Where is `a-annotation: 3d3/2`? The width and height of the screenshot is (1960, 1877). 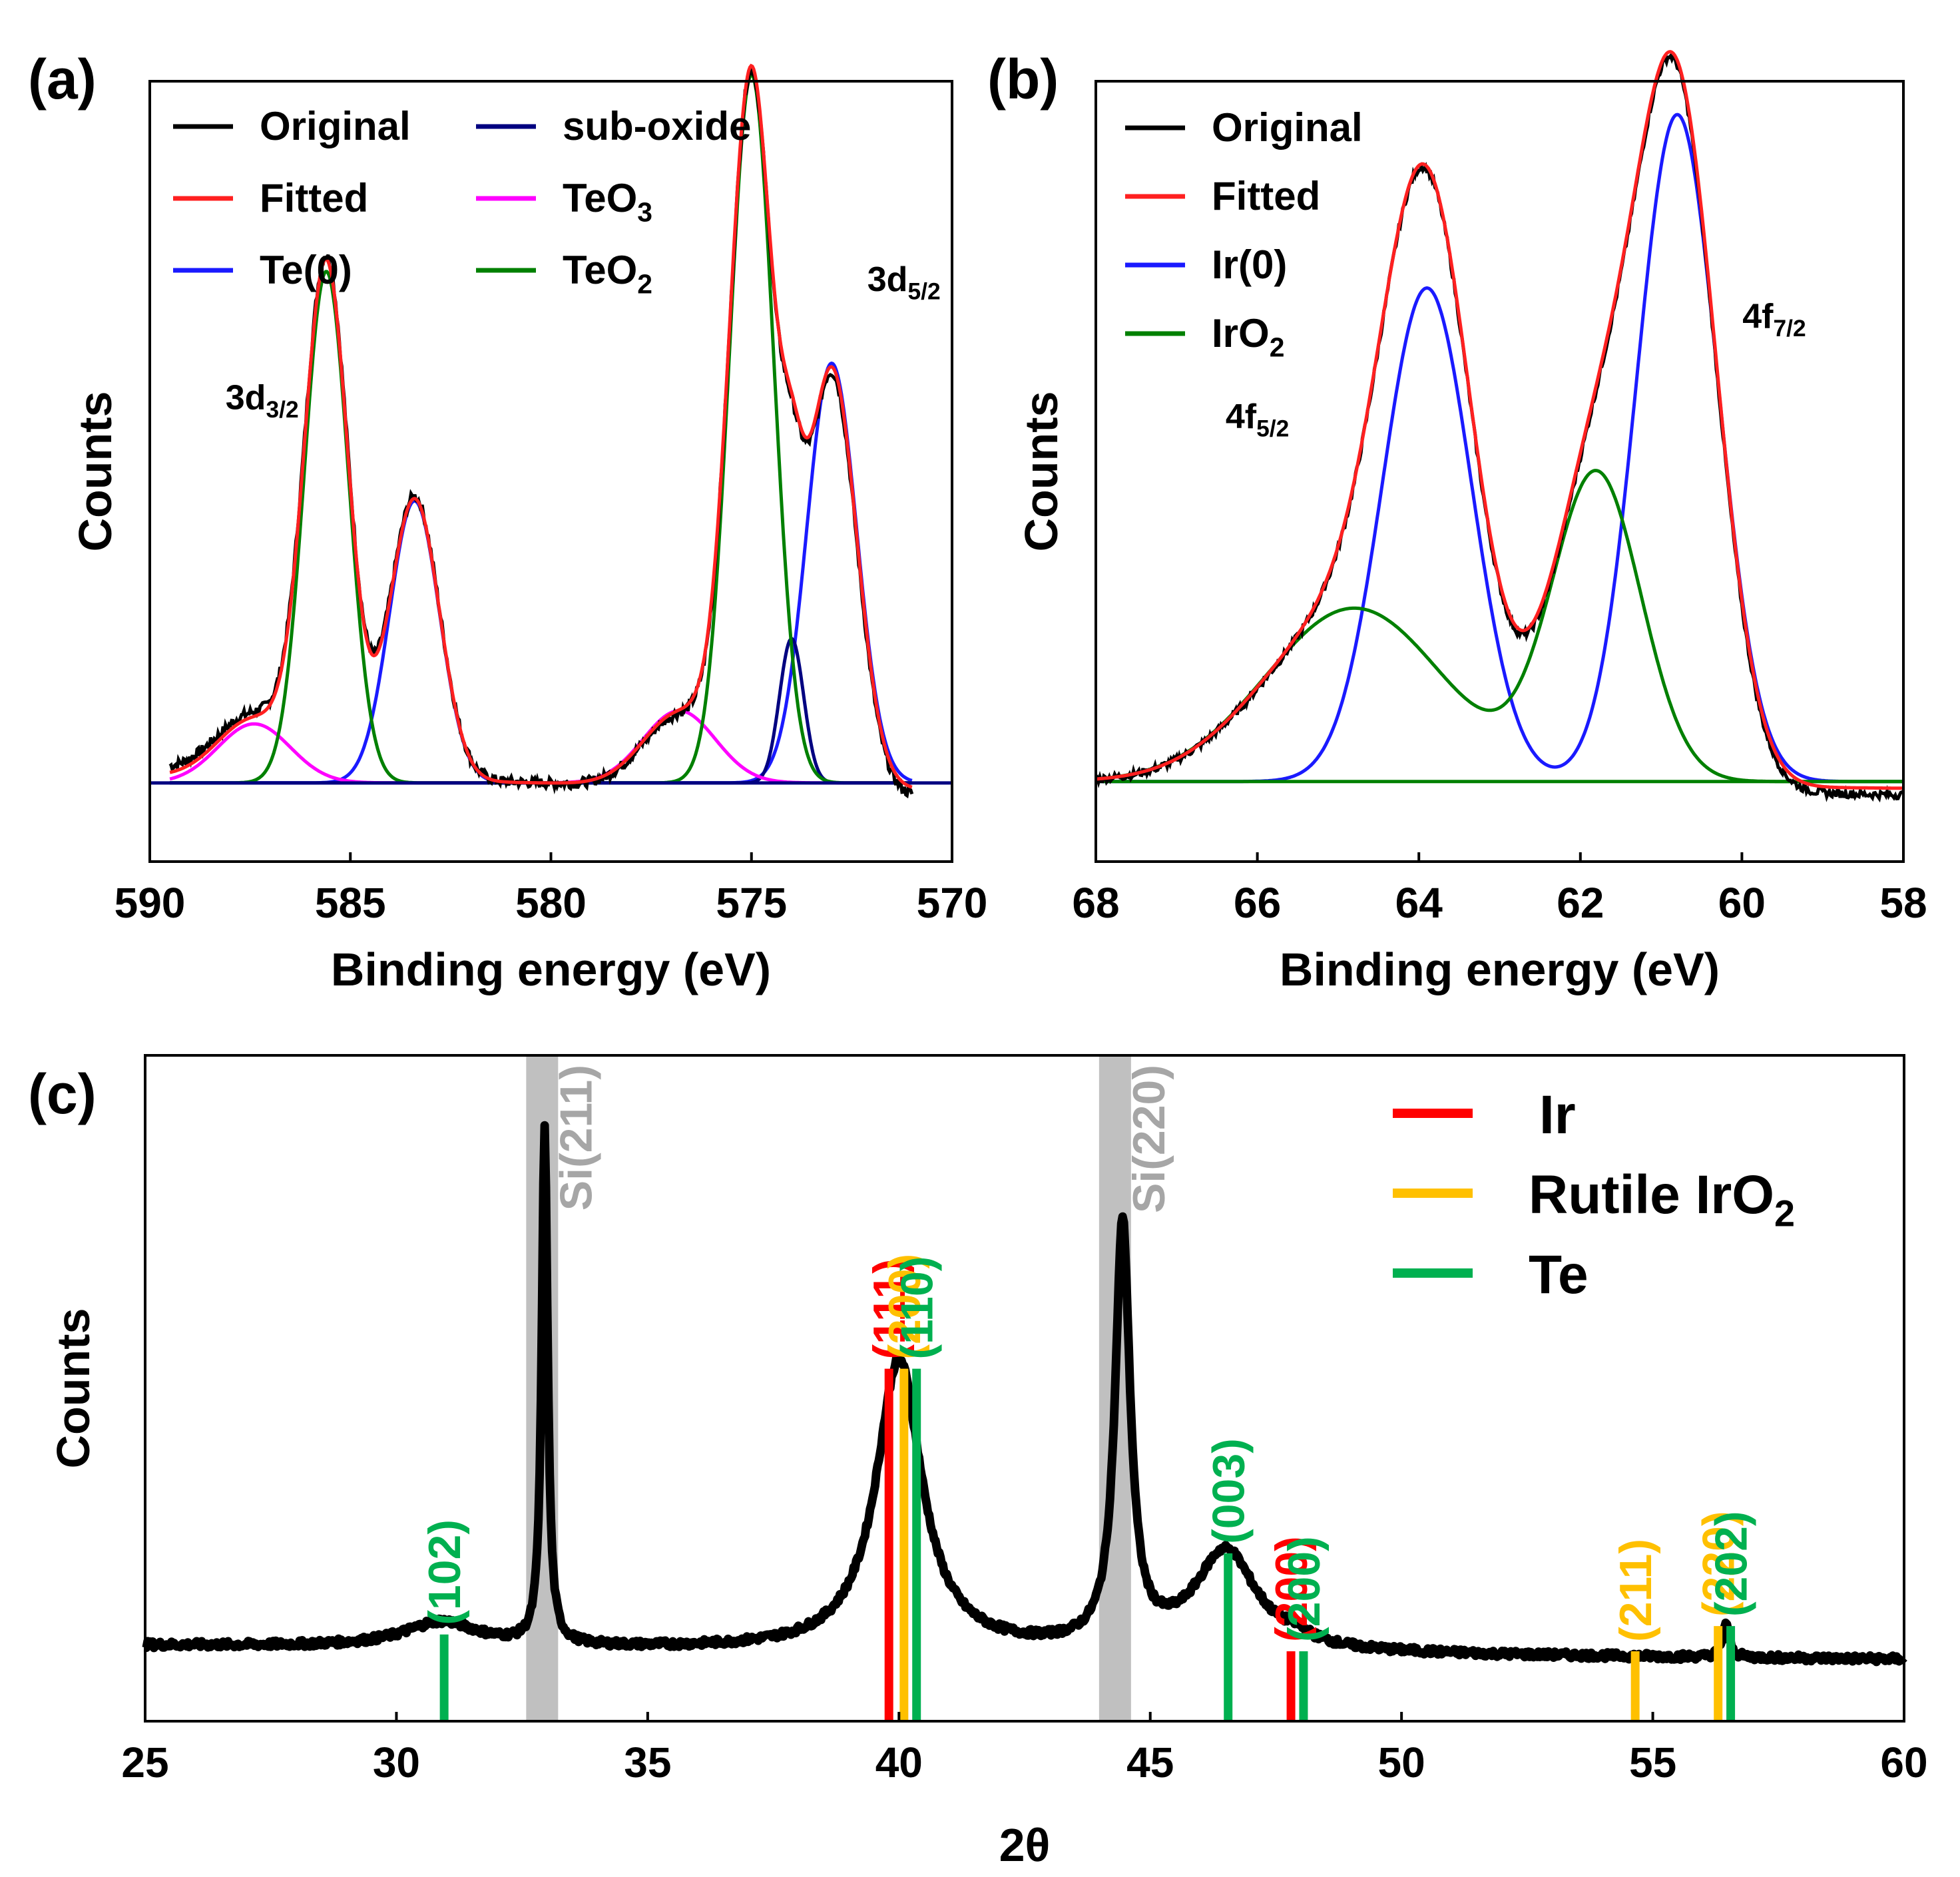 a-annotation: 3d3/2 is located at coordinates (262, 400).